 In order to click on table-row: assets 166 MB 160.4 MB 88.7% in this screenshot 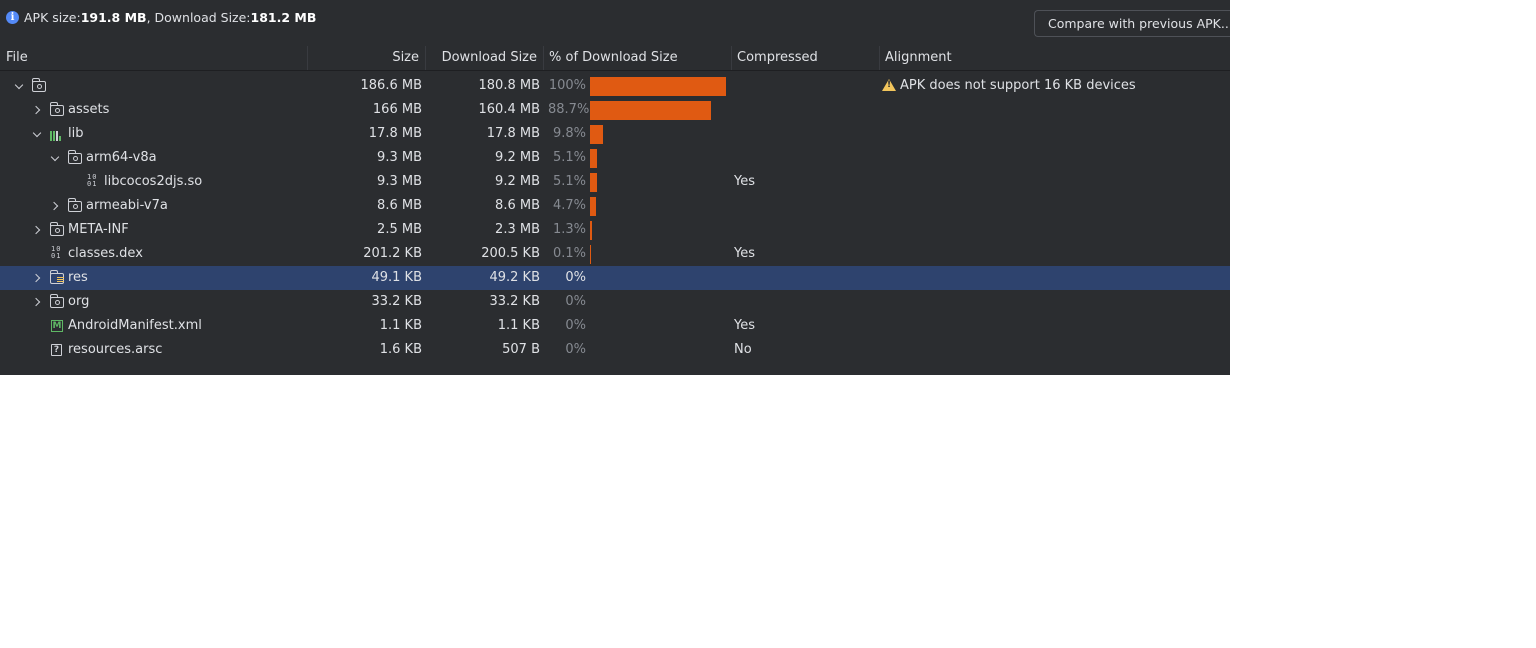, I will do `click(615, 110)`.